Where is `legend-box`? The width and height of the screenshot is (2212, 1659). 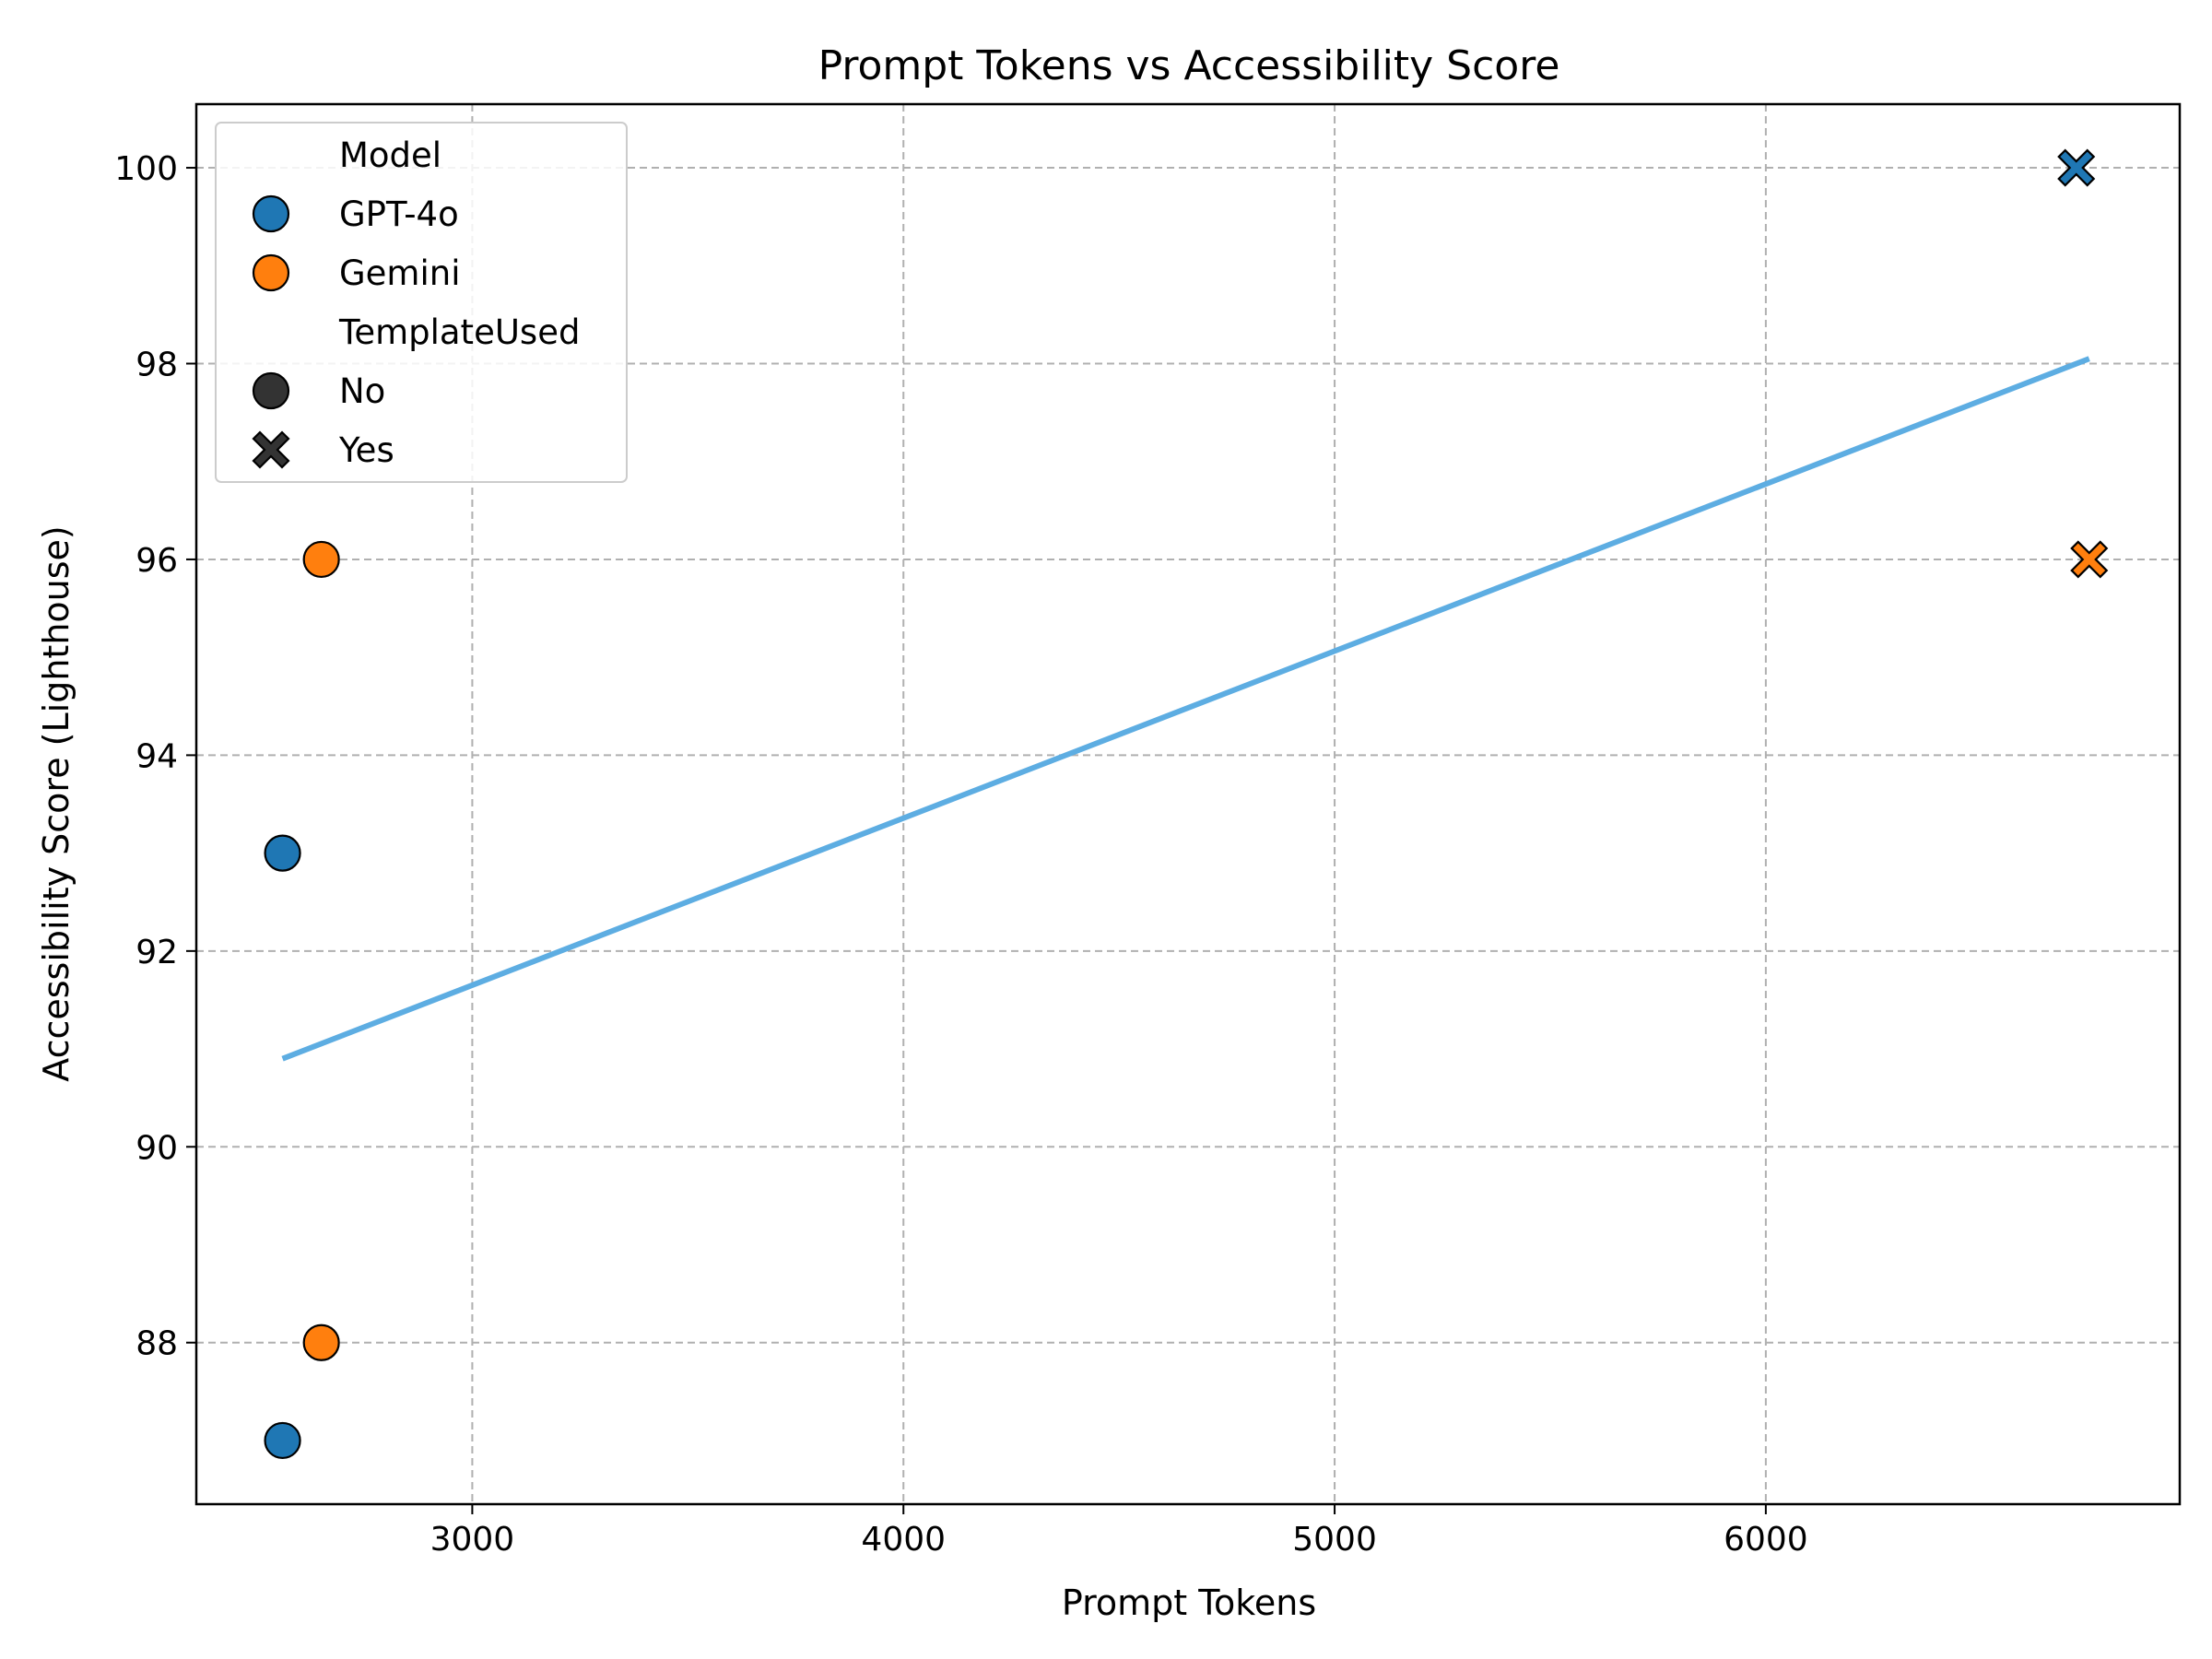 legend-box is located at coordinates (421, 302).